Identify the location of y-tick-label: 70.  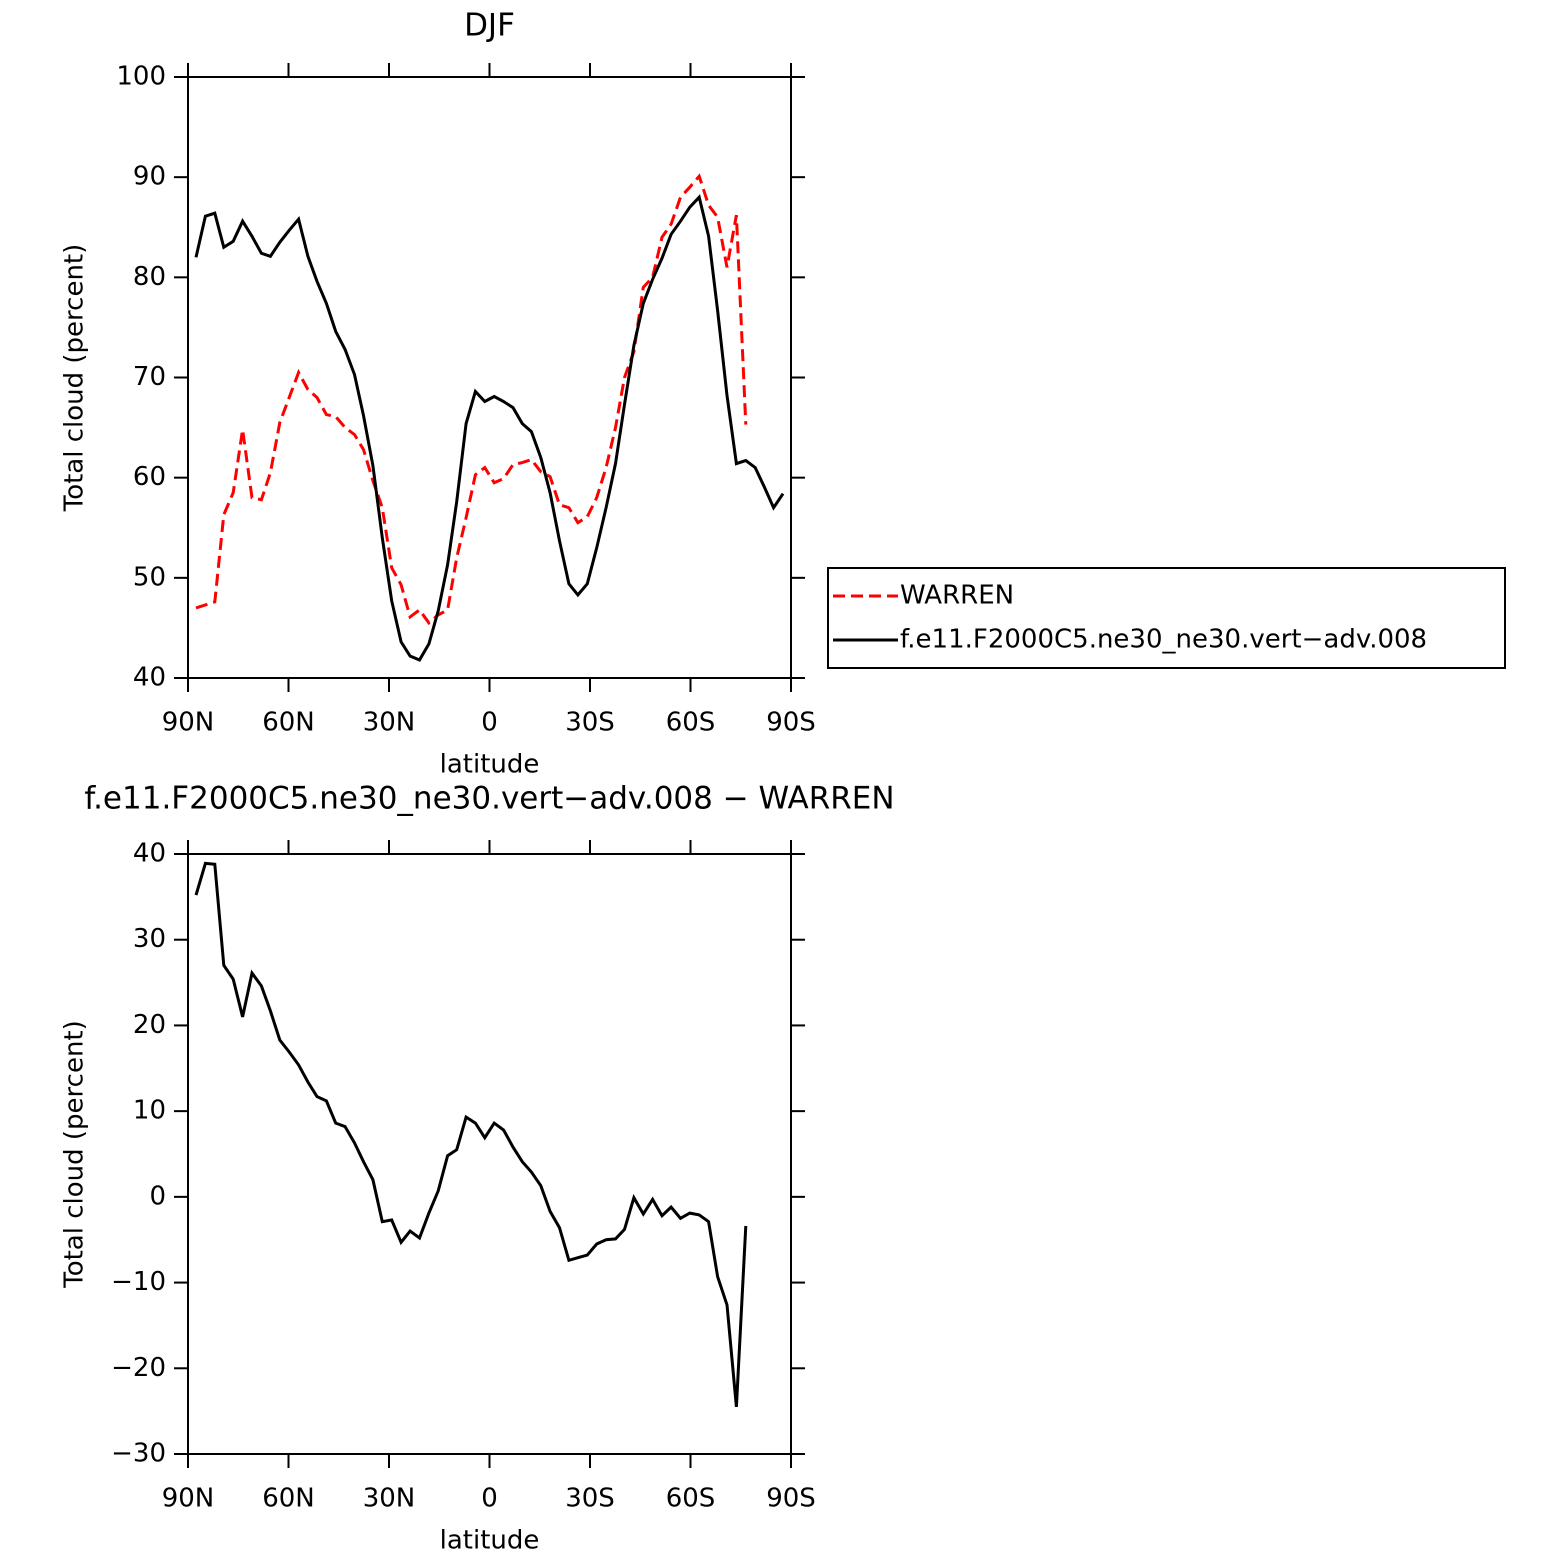
(149, 377).